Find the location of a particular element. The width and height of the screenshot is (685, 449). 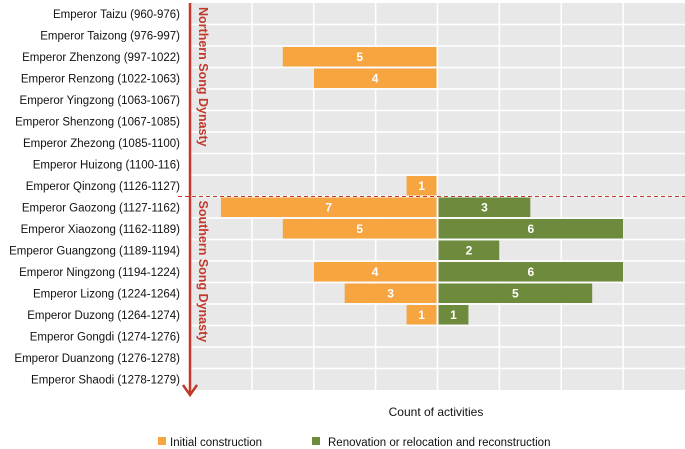

bar-value-label: 2 is located at coordinates (469, 250).